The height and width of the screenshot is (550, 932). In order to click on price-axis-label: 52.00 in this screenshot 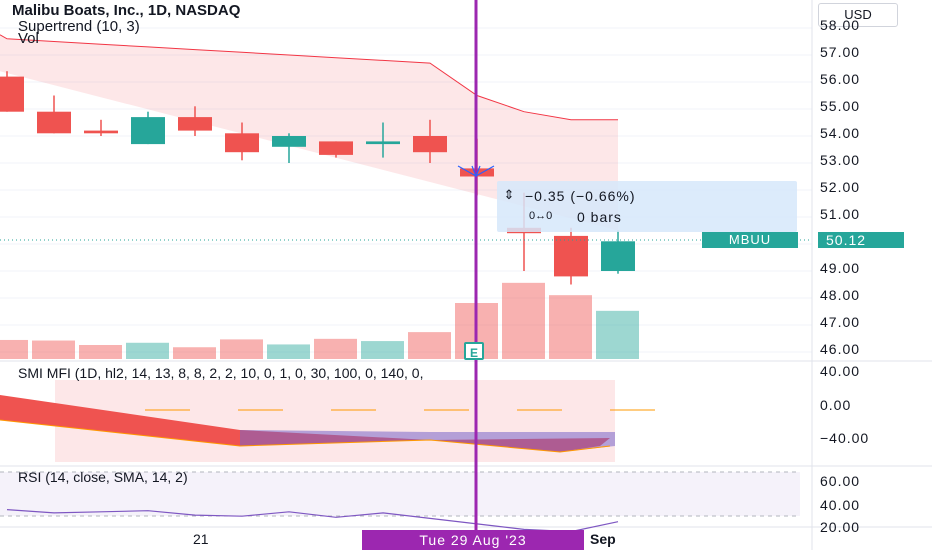, I will do `click(840, 187)`.